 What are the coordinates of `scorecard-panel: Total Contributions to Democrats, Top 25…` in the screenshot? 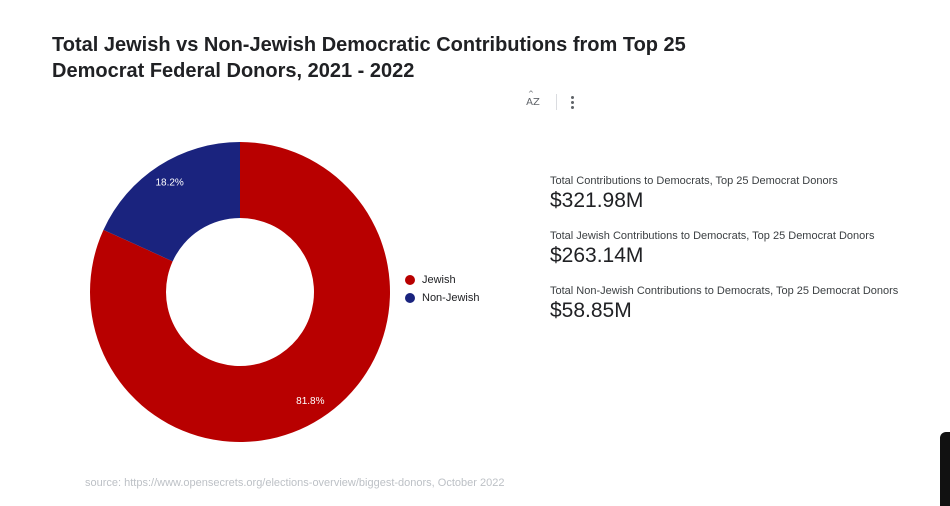 It's located at (747, 256).